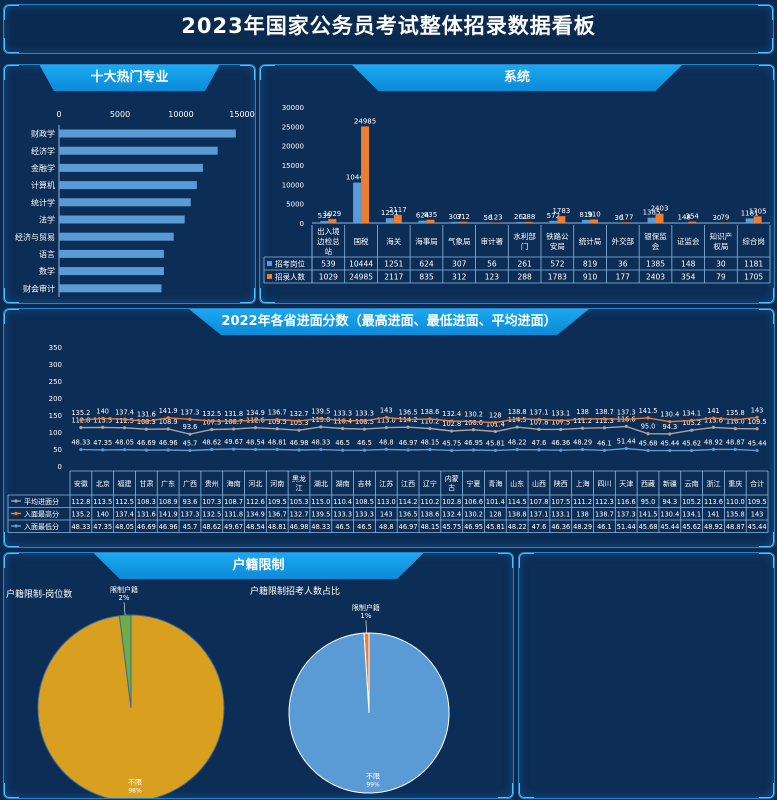 The image size is (777, 800). What do you see at coordinates (459, 277) in the screenshot?
I see `system-table-value: 312` at bounding box center [459, 277].